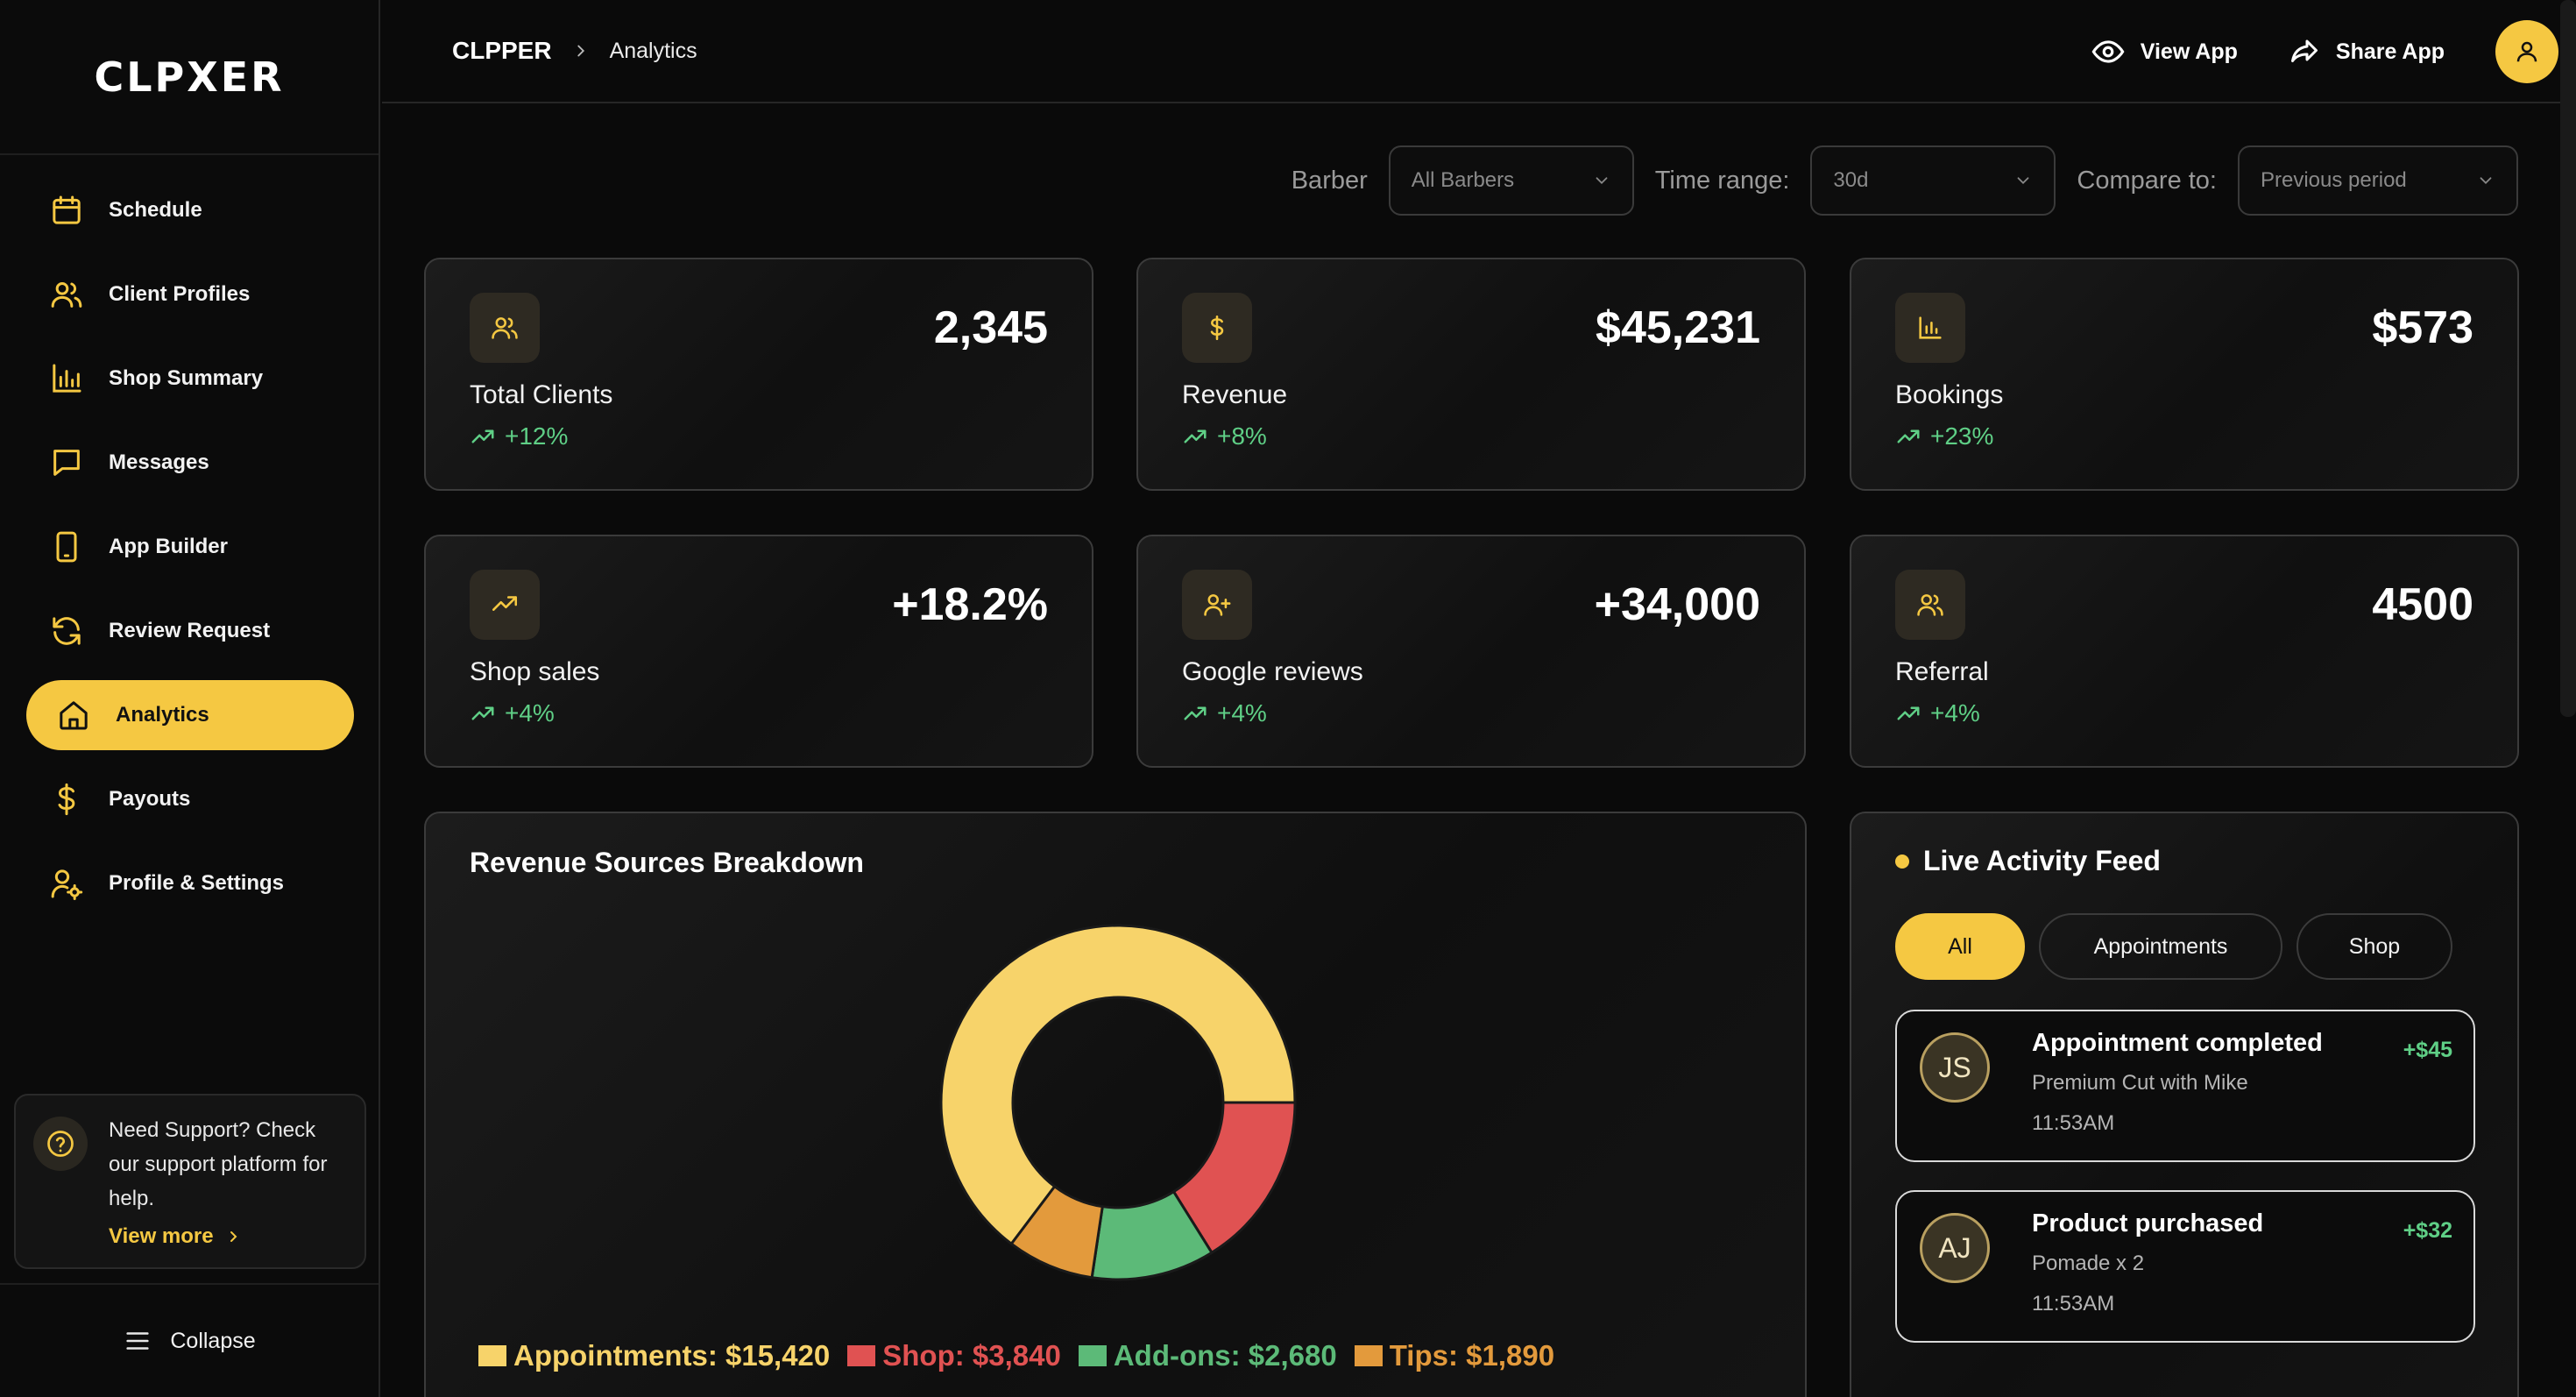 Image resolution: width=2576 pixels, height=1397 pixels. I want to click on stat-label: Shop sales, so click(535, 671).